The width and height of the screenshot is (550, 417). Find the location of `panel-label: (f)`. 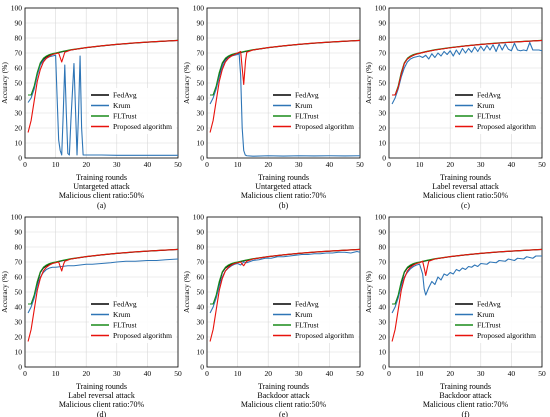

panel-label: (f) is located at coordinates (466, 413).